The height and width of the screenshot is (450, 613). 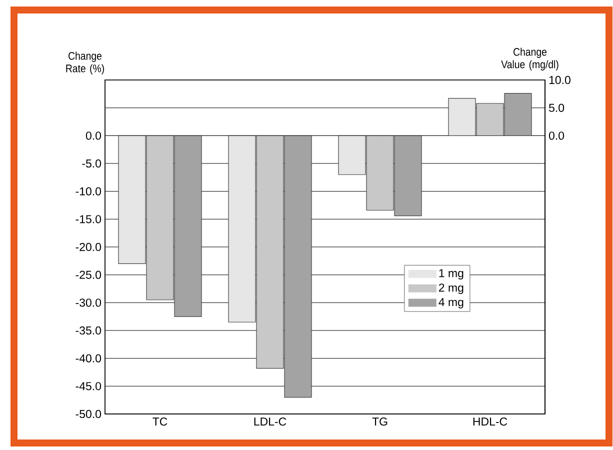 What do you see at coordinates (556, 136) in the screenshot?
I see `y2-tick-label: 0.0` at bounding box center [556, 136].